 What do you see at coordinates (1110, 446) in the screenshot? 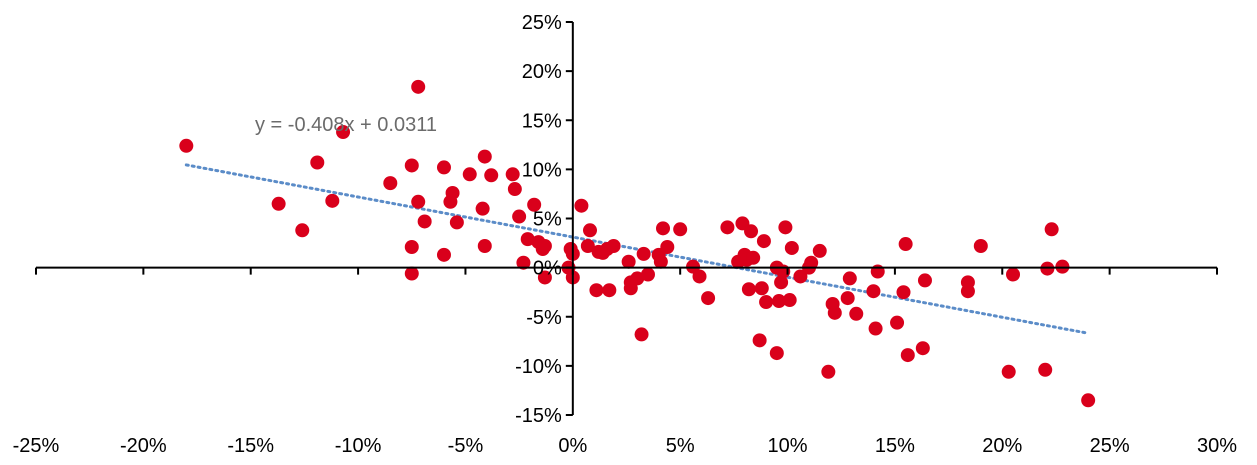
I see `x-tick-label: 25%` at bounding box center [1110, 446].